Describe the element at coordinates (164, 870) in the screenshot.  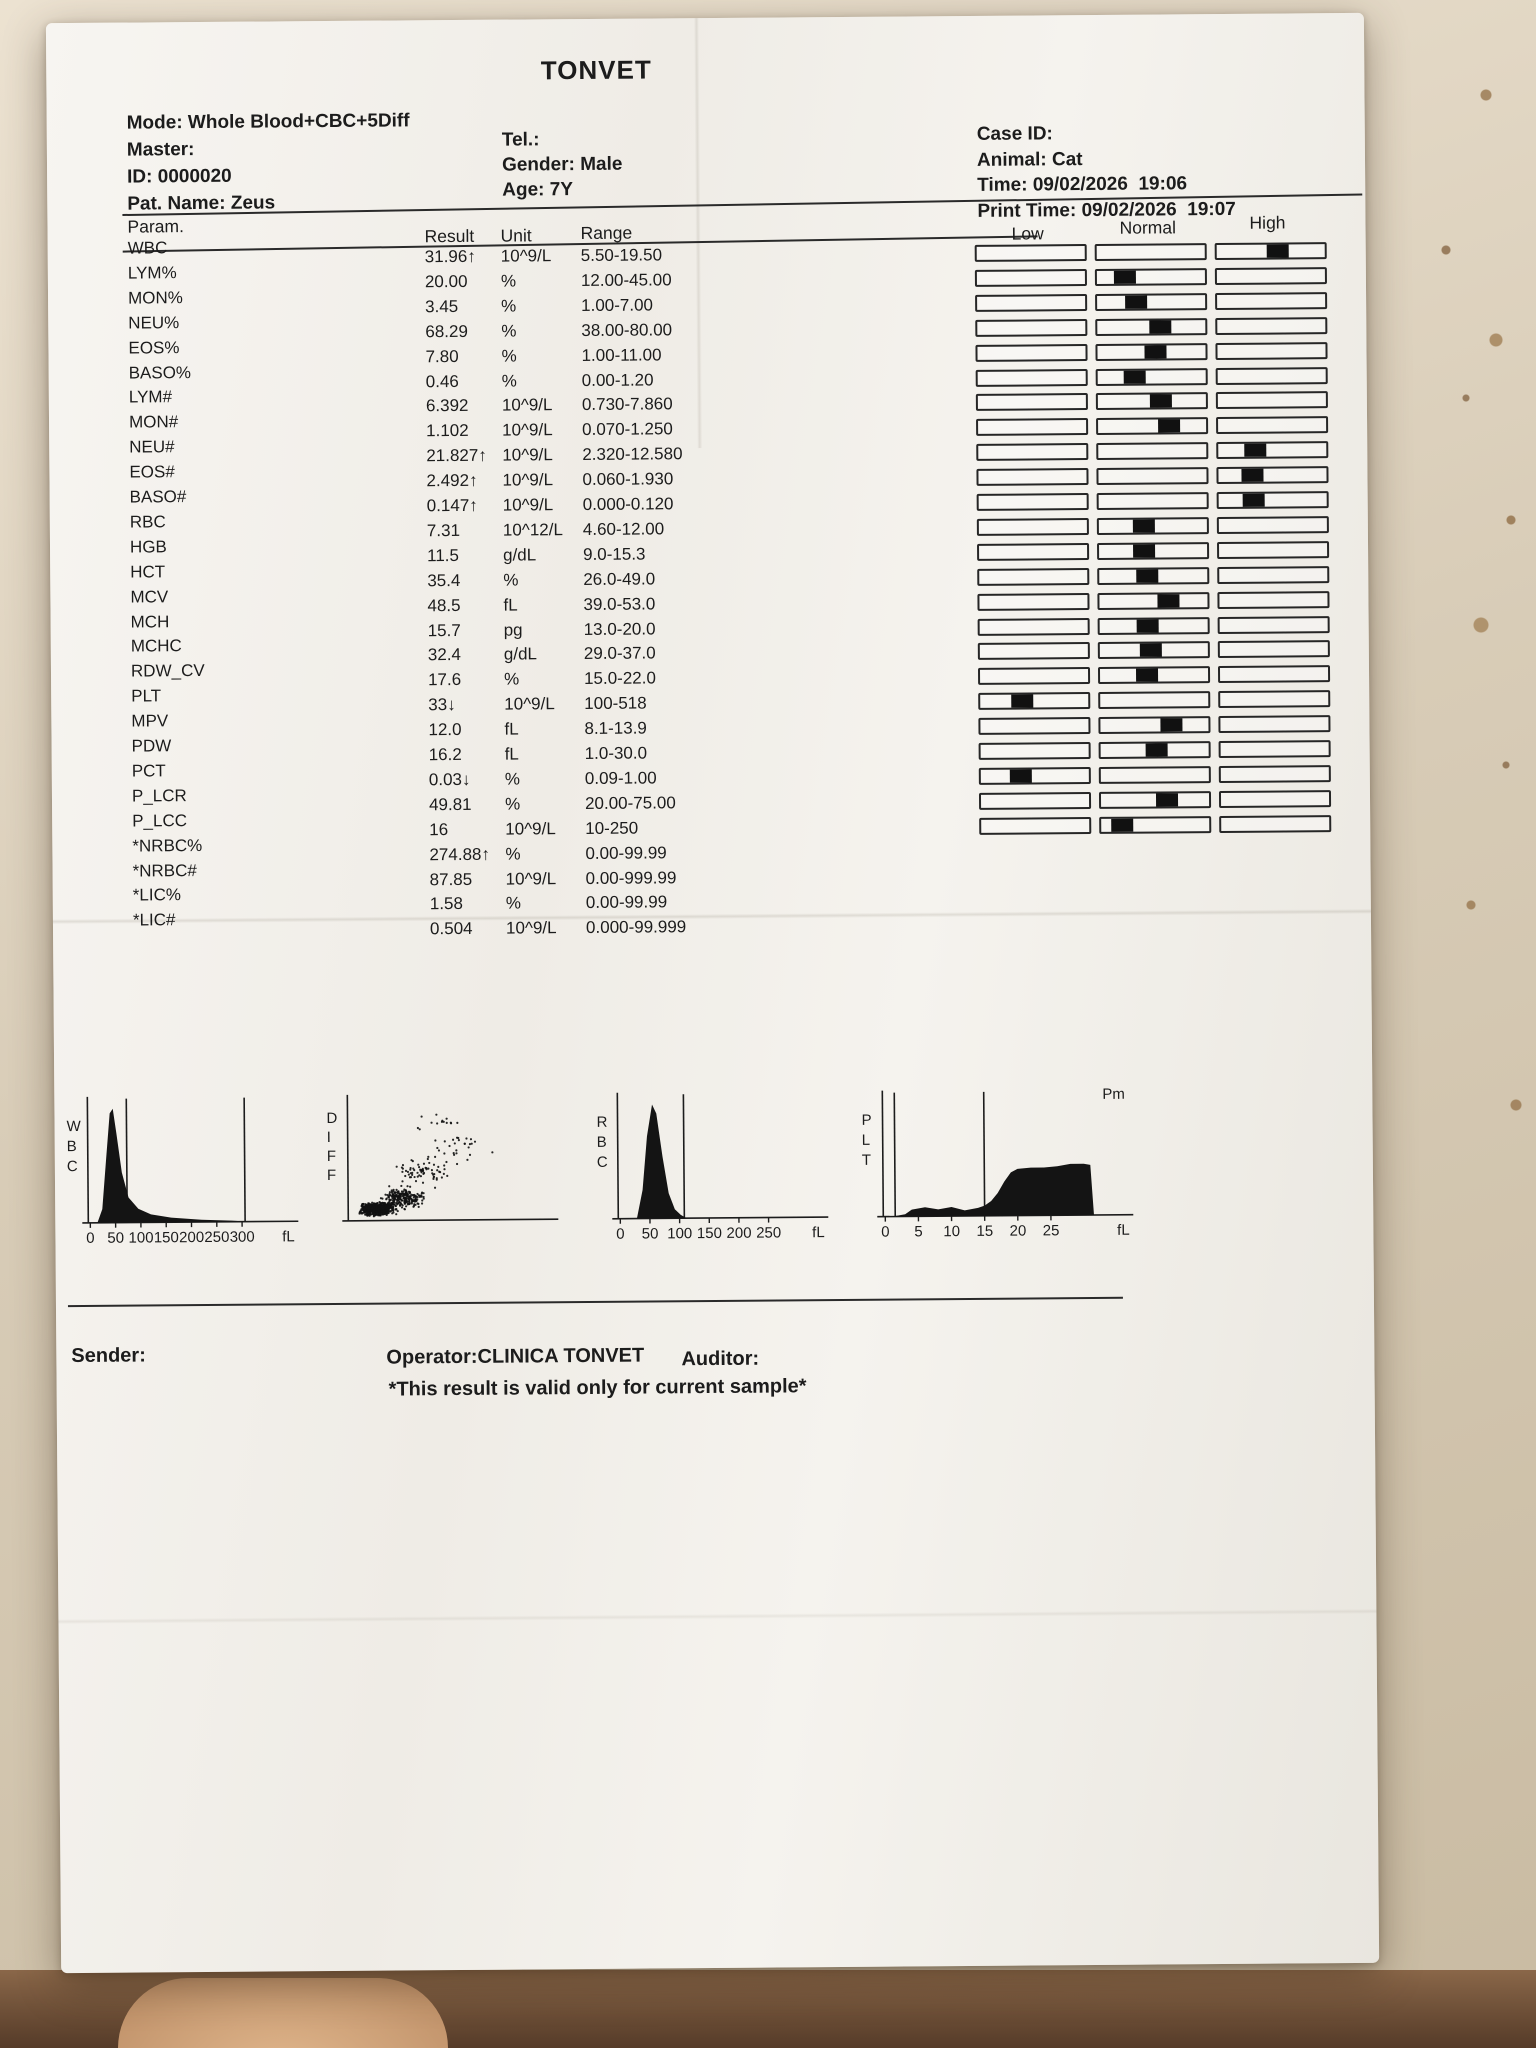
I see `cell-param: *NRBC#` at that location.